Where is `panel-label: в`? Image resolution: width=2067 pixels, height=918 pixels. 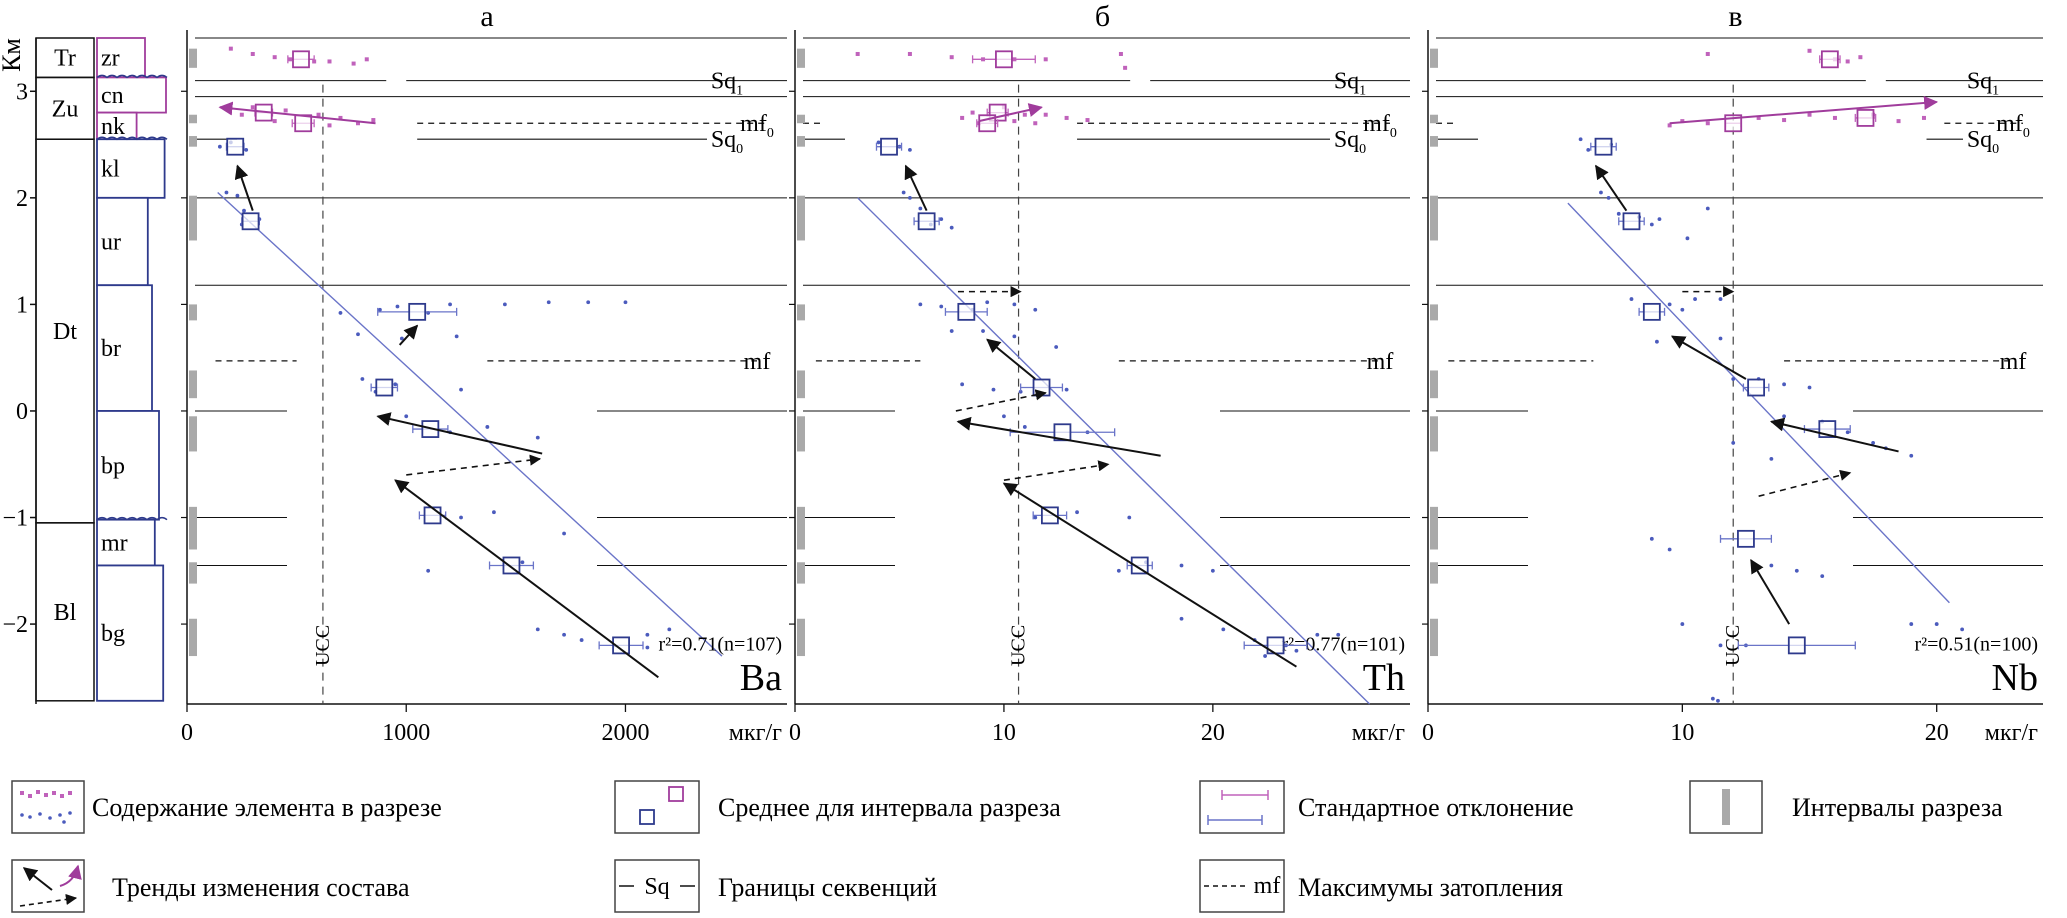
panel-label: в is located at coordinates (1735, 16).